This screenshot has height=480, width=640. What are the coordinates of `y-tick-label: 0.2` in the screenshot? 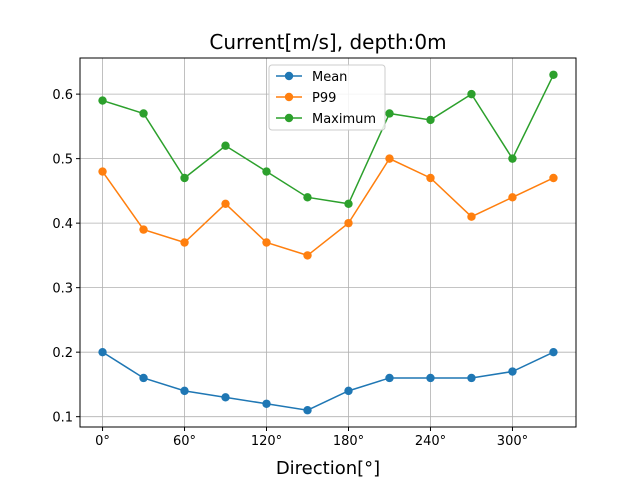 It's located at (62, 353).